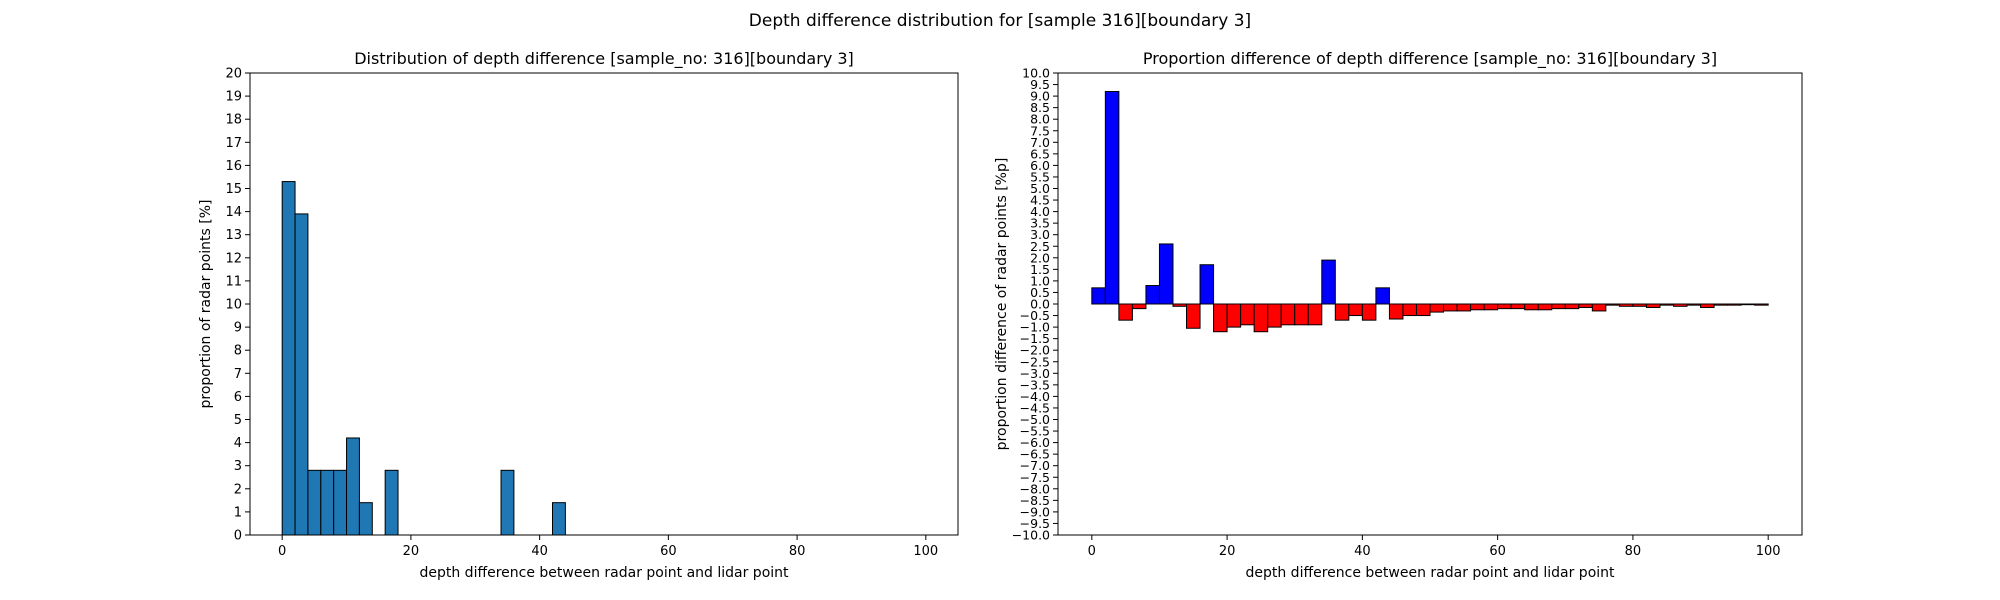 This screenshot has width=2000, height=600. I want to click on y-tick-label: −9.5, so click(1035, 523).